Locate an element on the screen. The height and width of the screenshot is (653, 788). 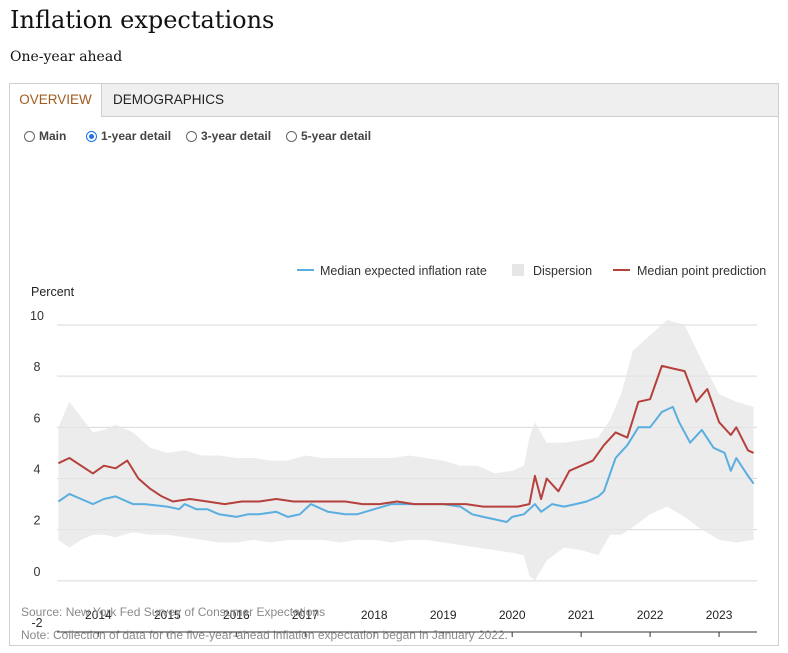
tab-demographics: DEMOGRAPHICS is located at coordinates (169, 99).